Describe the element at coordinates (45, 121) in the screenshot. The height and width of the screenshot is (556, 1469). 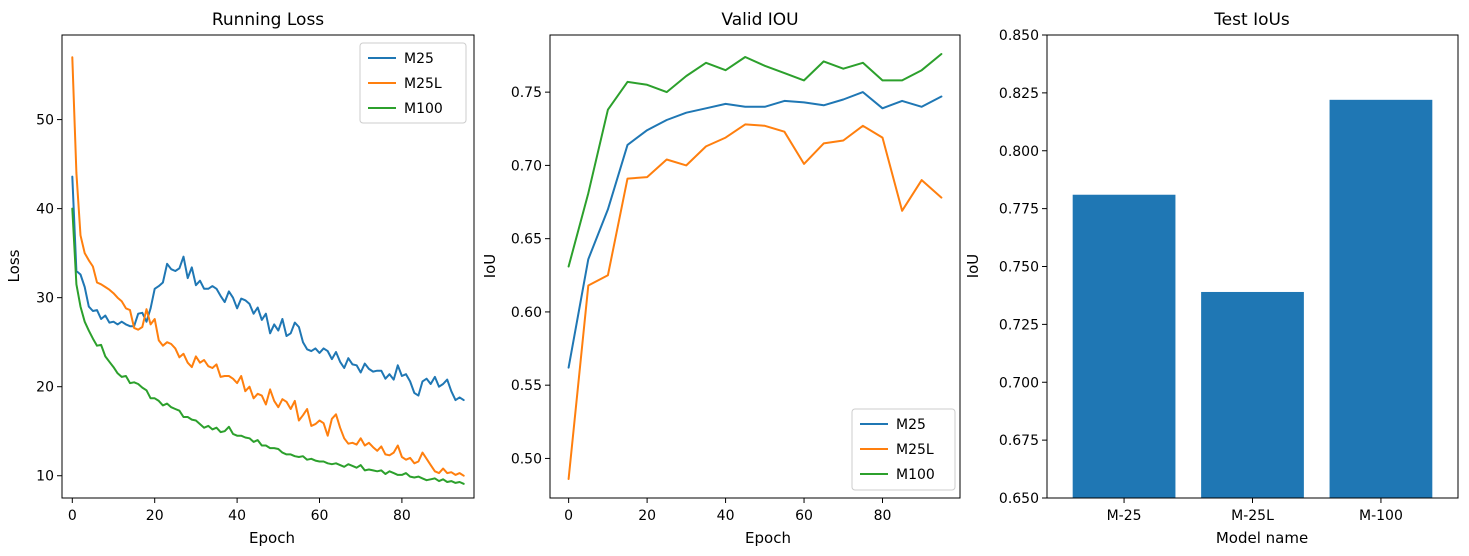
I see `y-tick-label: 50` at that location.